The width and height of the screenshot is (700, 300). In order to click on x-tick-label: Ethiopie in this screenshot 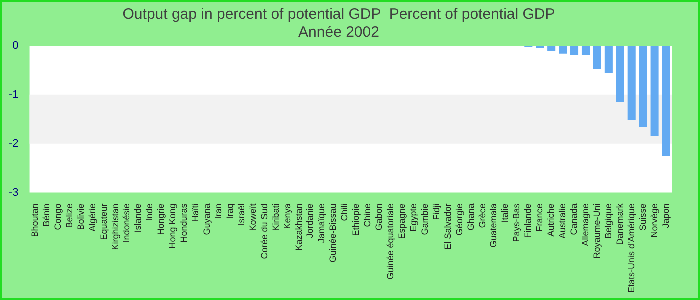, I will do `click(356, 220)`.